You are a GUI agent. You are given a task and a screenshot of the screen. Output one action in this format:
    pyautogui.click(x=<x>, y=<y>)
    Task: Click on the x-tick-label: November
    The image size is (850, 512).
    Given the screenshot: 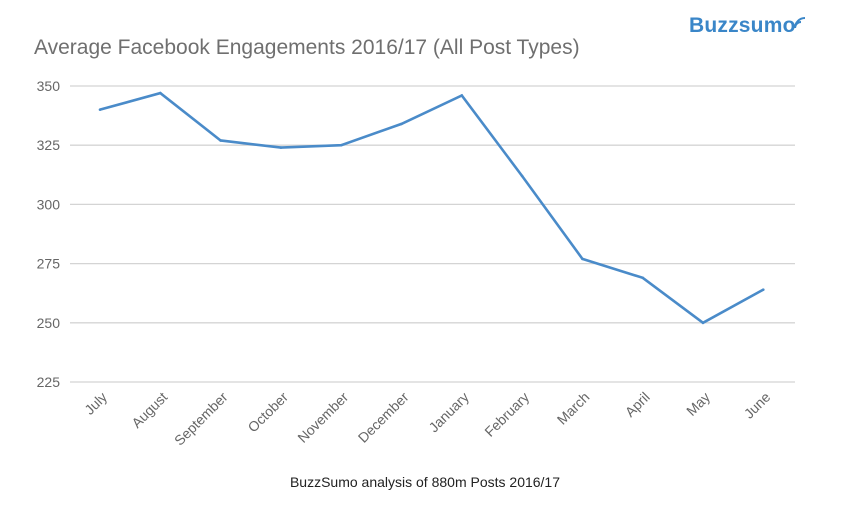 What is the action you would take?
    pyautogui.click(x=322, y=417)
    